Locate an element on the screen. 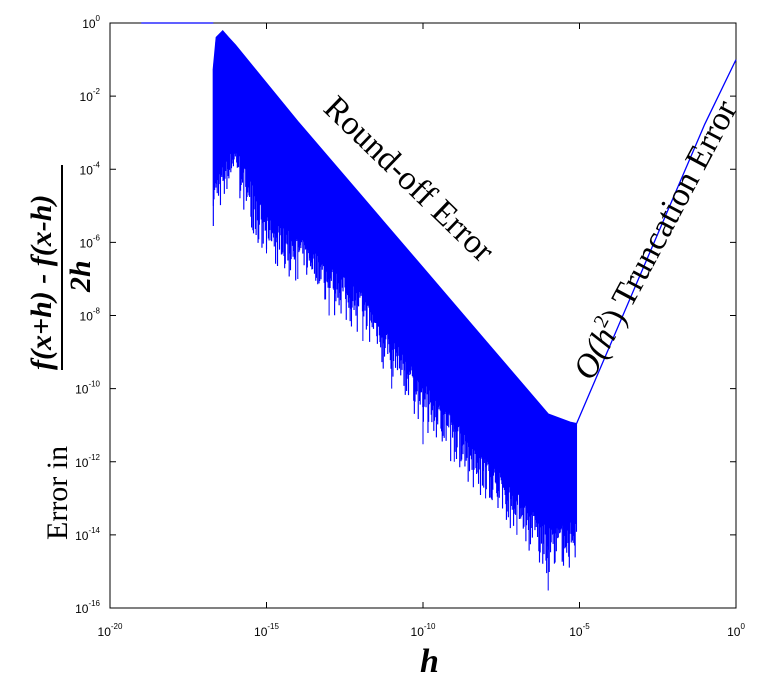 The height and width of the screenshot is (684, 766). y-axis-label-prefix: Error in is located at coordinates (57, 493).